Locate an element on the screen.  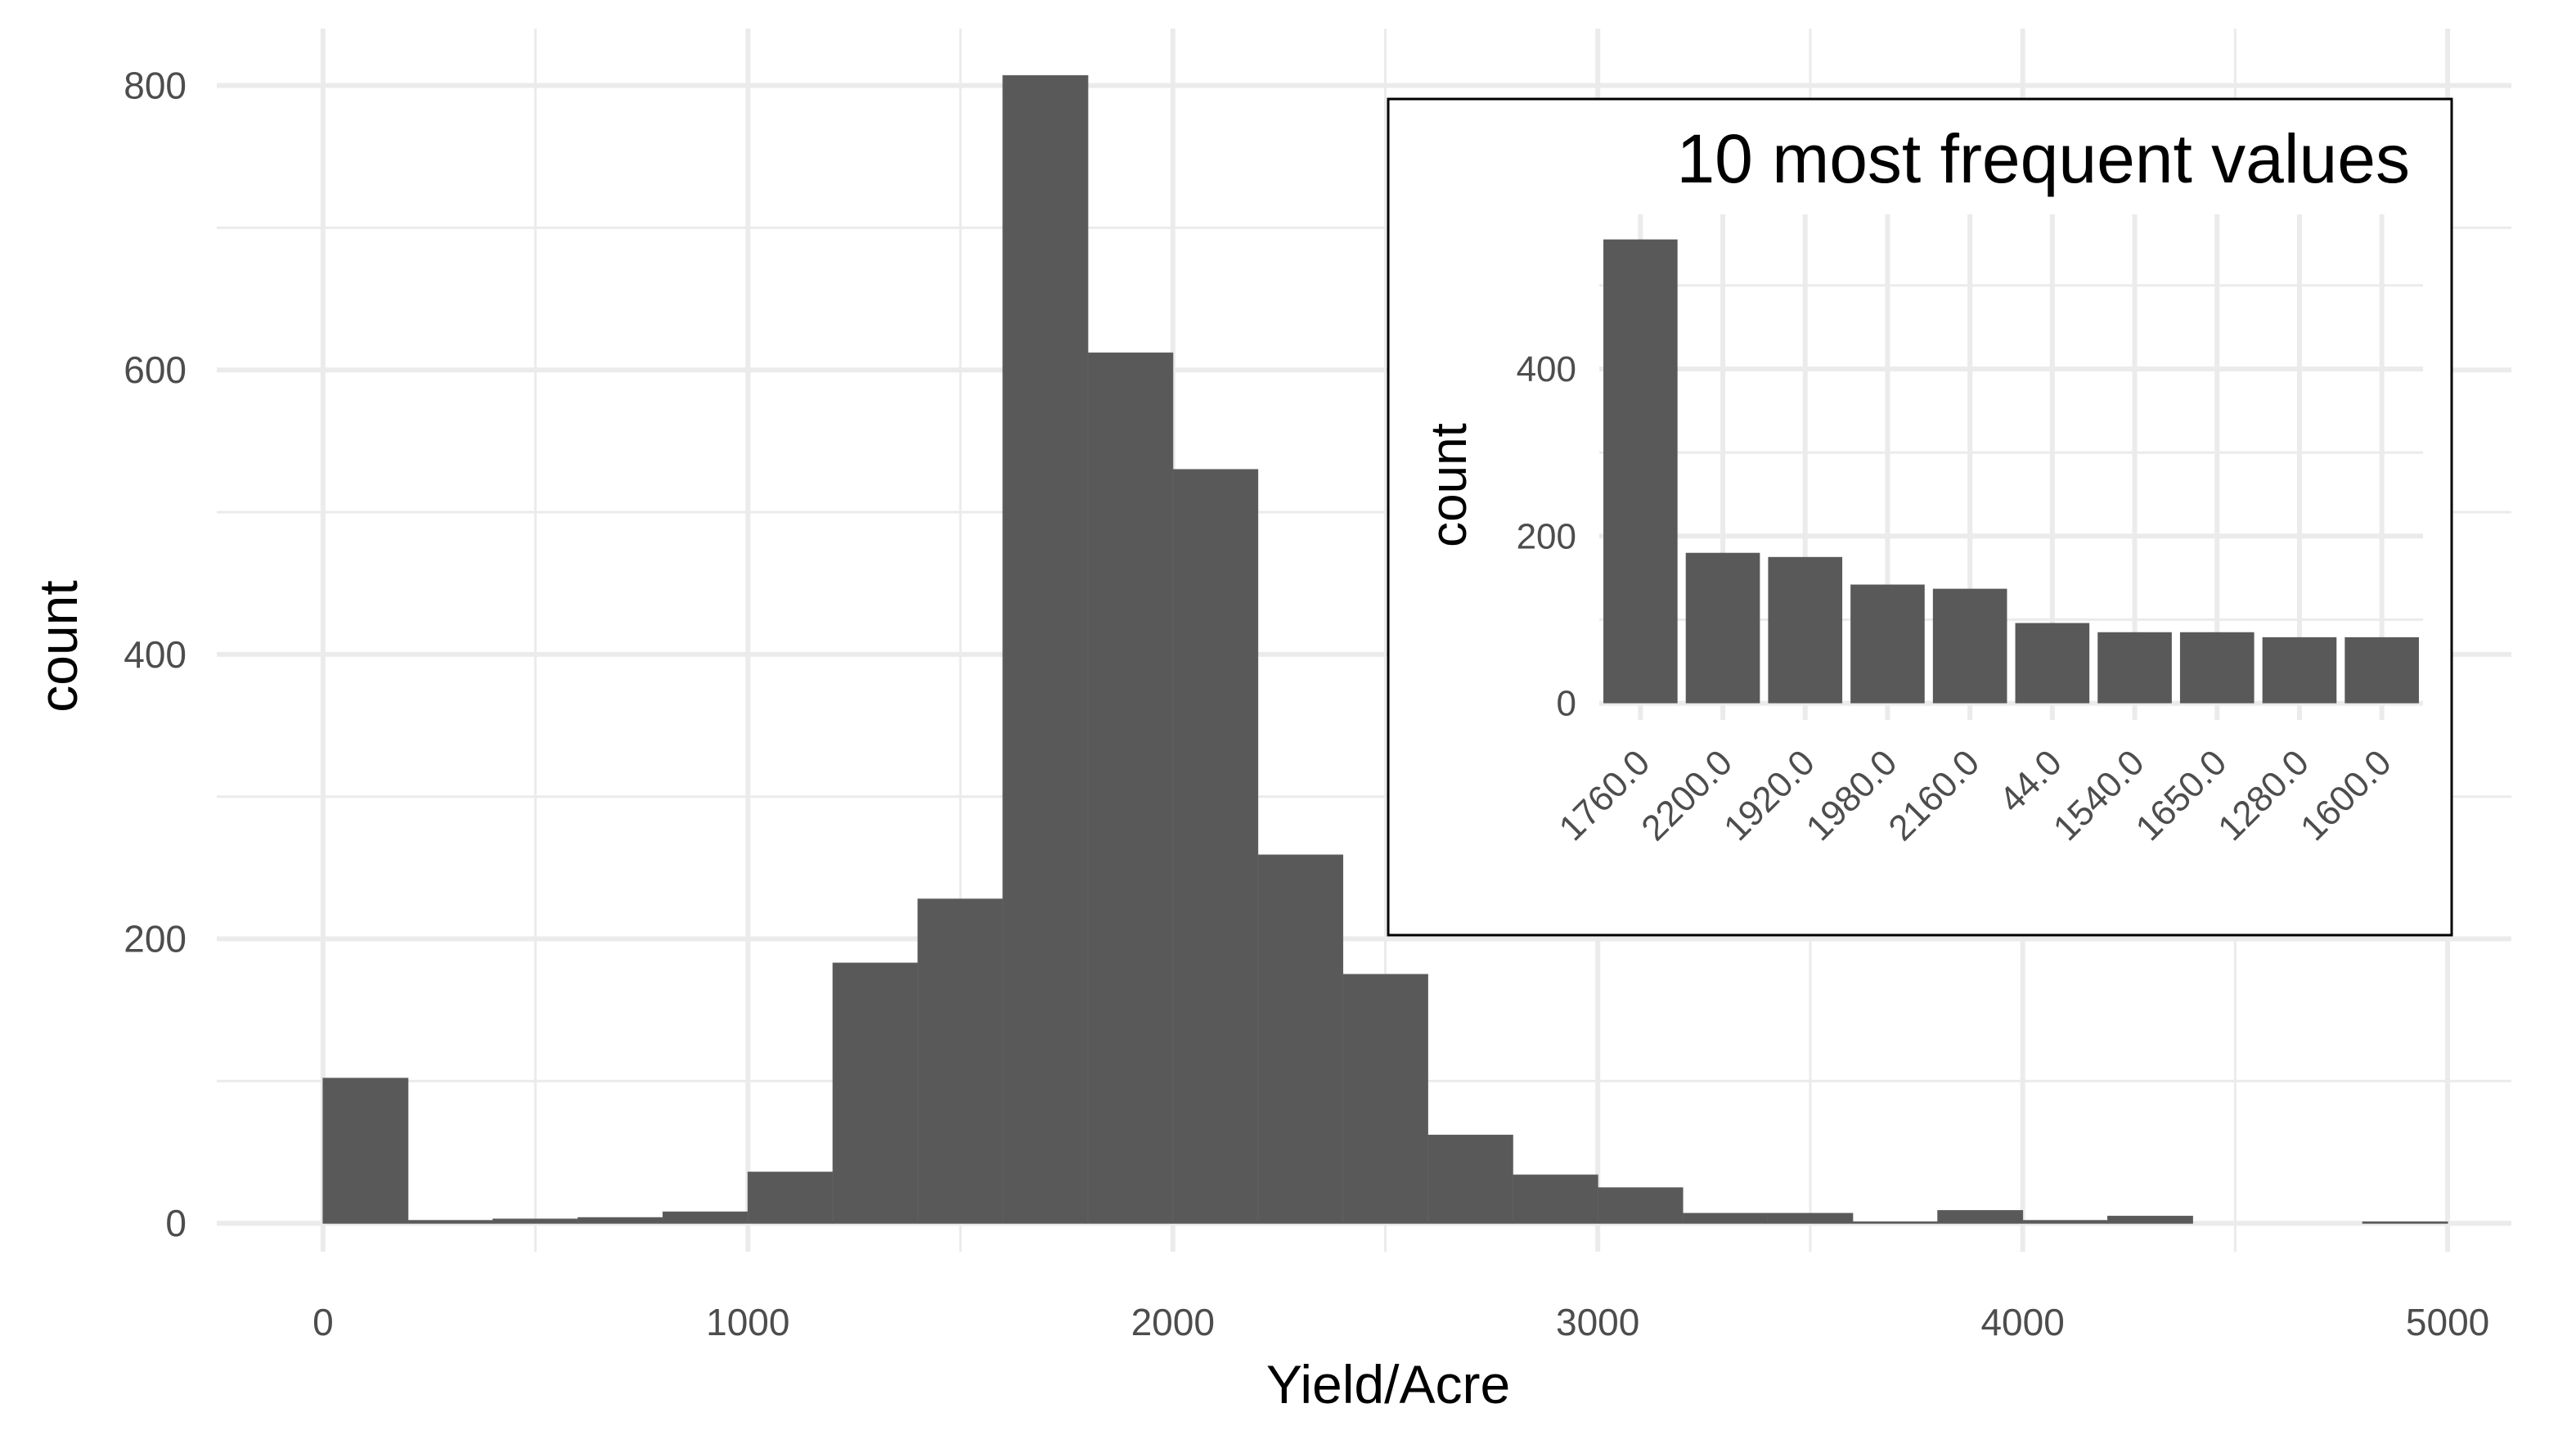
x-tick-label: 3000 is located at coordinates (1597, 1322).